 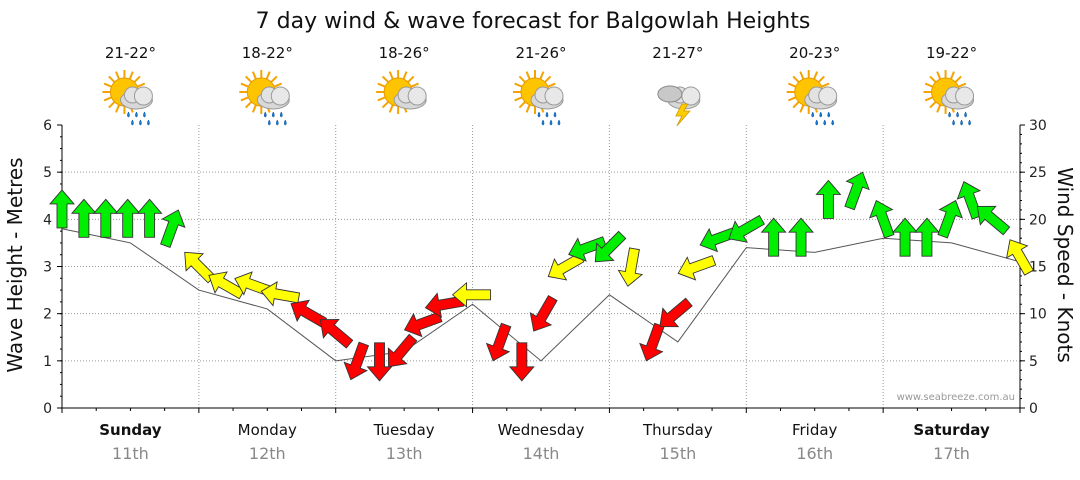 I want to click on y-tick-label-left: 3, so click(x=47, y=268).